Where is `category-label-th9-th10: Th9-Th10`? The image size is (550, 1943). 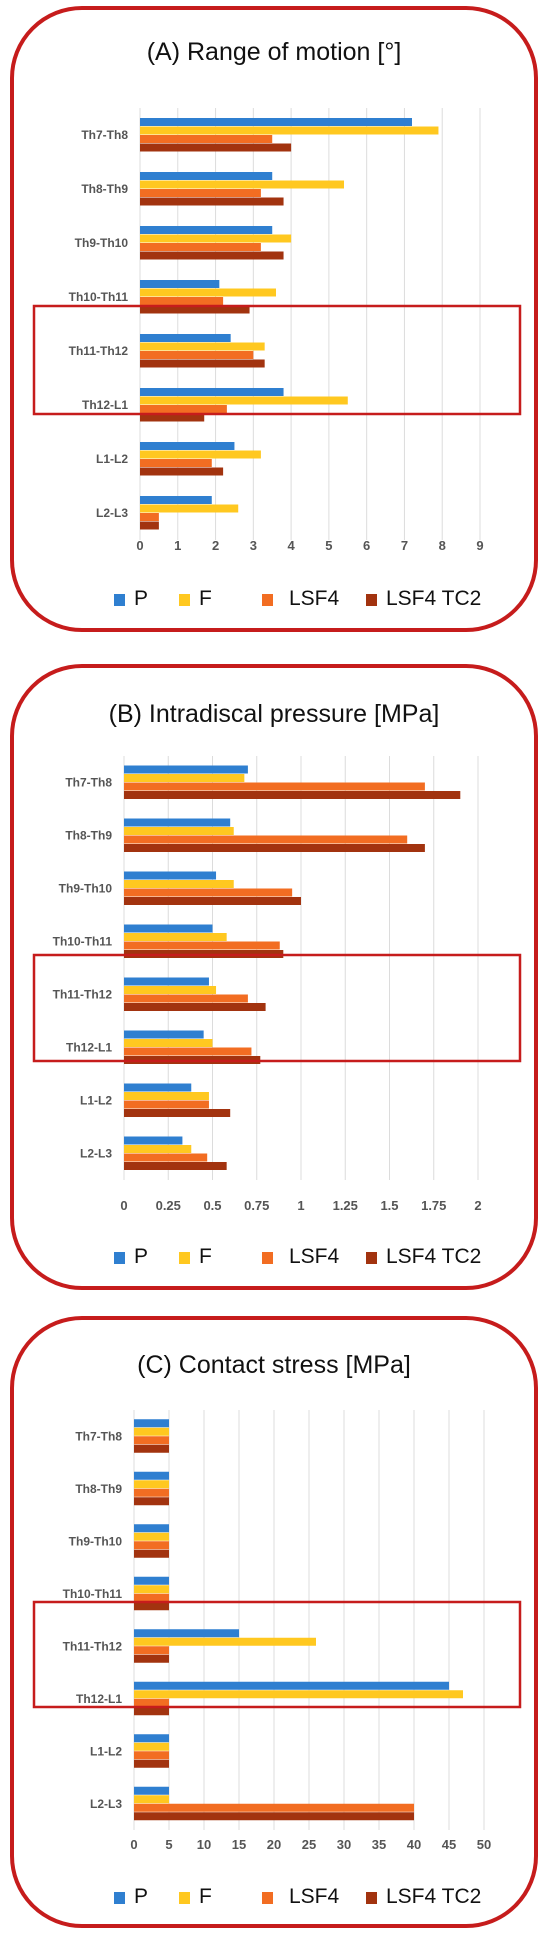
category-label-th9-th10: Th9-Th10 is located at coordinates (102, 243).